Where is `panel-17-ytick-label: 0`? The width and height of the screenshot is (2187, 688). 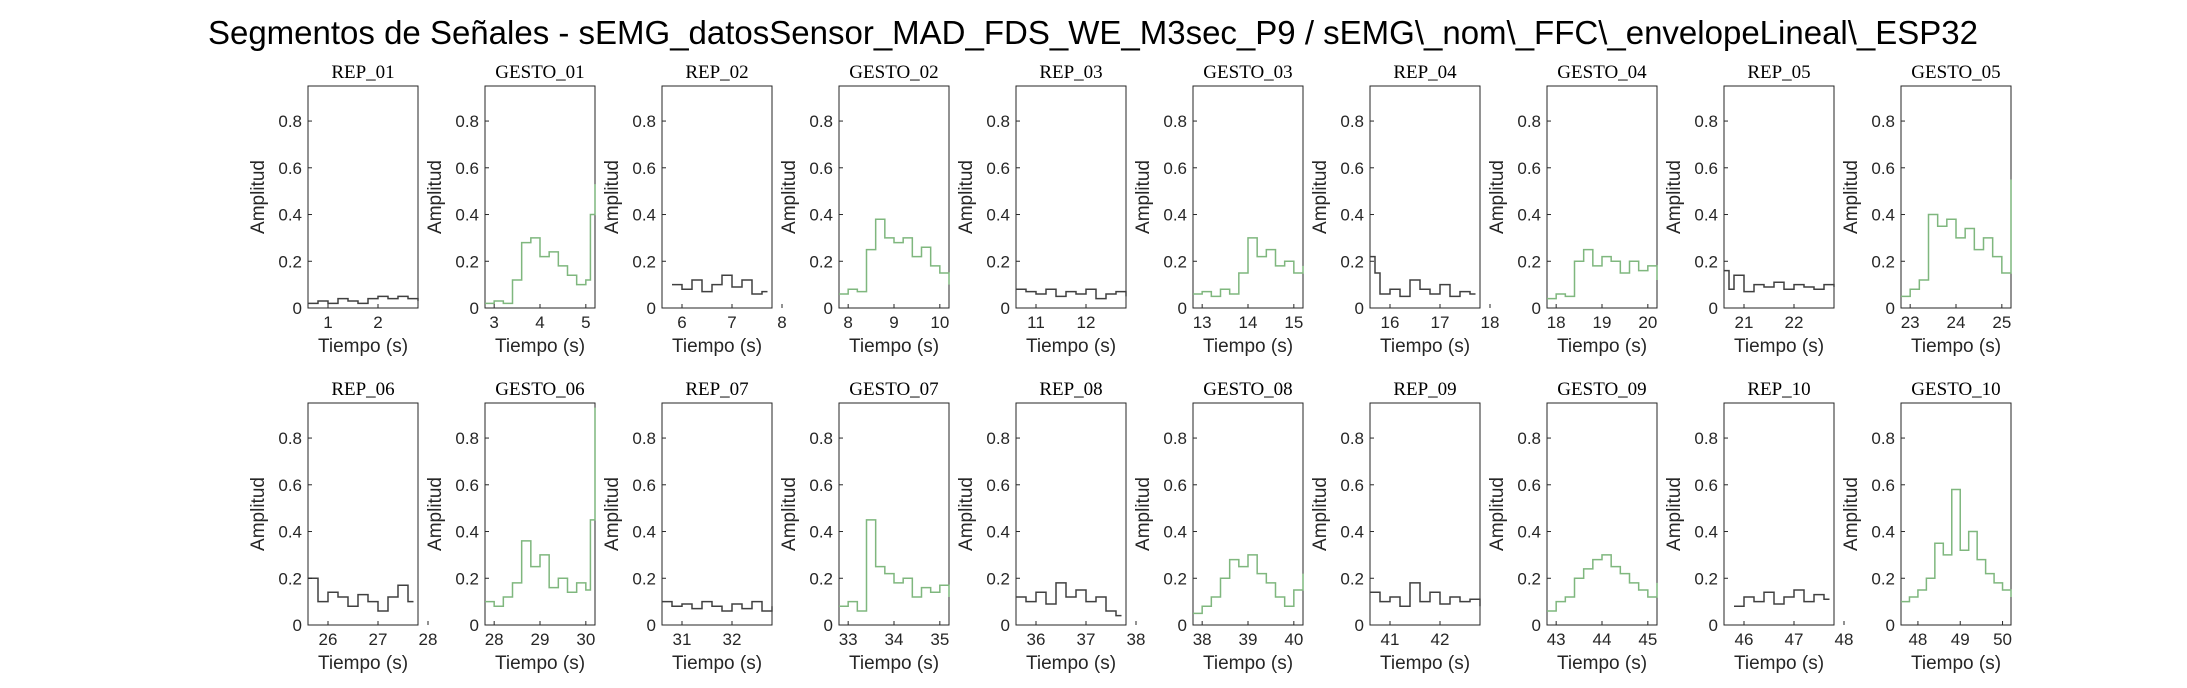
panel-17-ytick-label: 0 is located at coordinates (1359, 625).